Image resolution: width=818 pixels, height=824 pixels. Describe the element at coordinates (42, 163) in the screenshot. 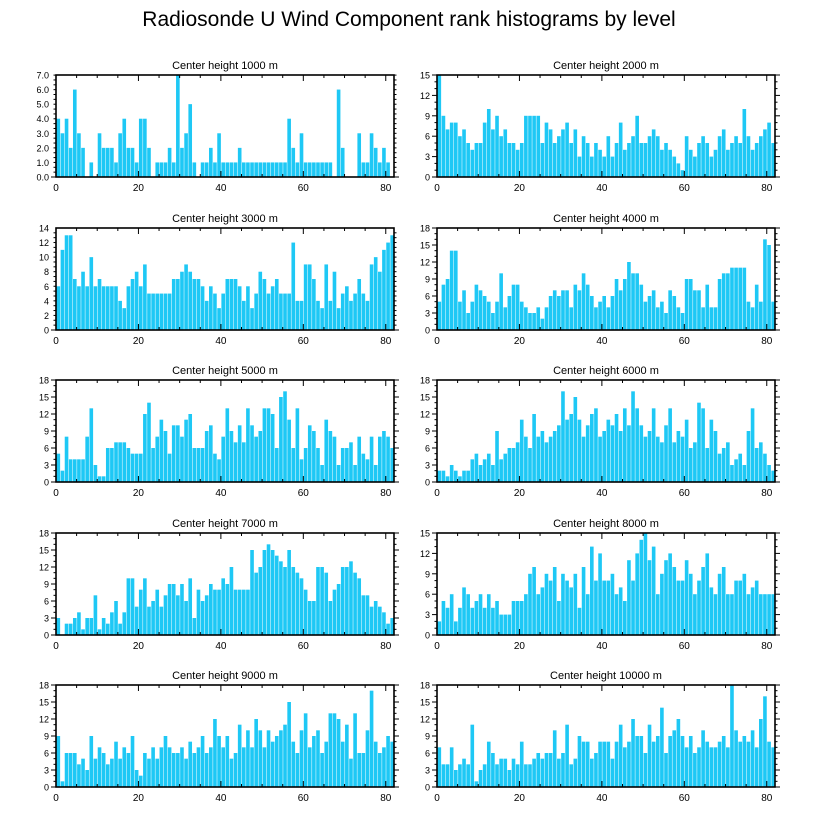

I see `y-tick-label: 1.0` at that location.